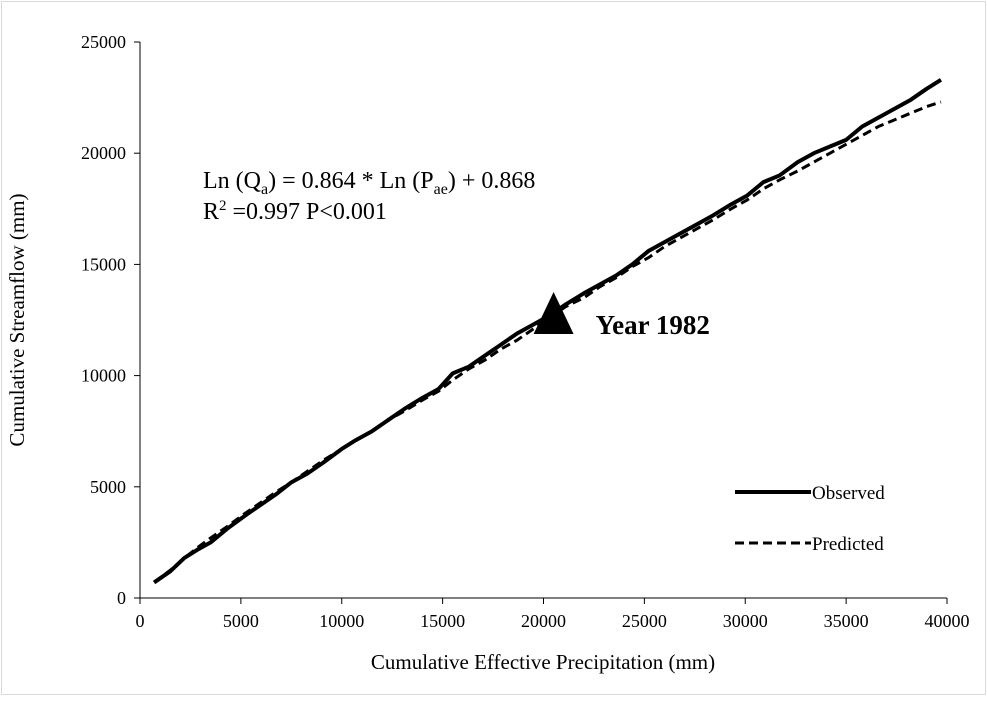  I want to click on equation-subscript: a, so click(264, 189).